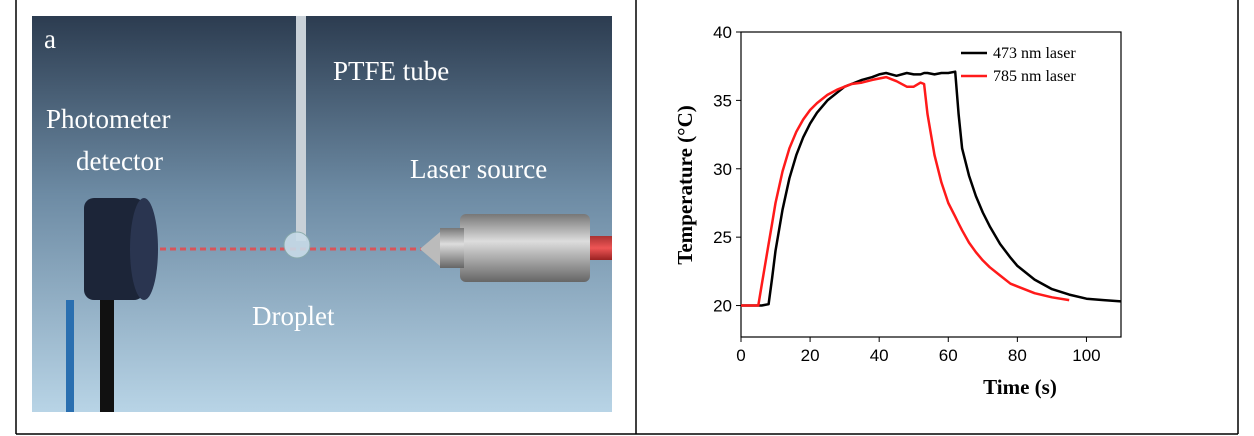 This screenshot has height=436, width=1254. Describe the element at coordinates (722, 306) in the screenshot. I see `y-tick-label: 20` at that location.